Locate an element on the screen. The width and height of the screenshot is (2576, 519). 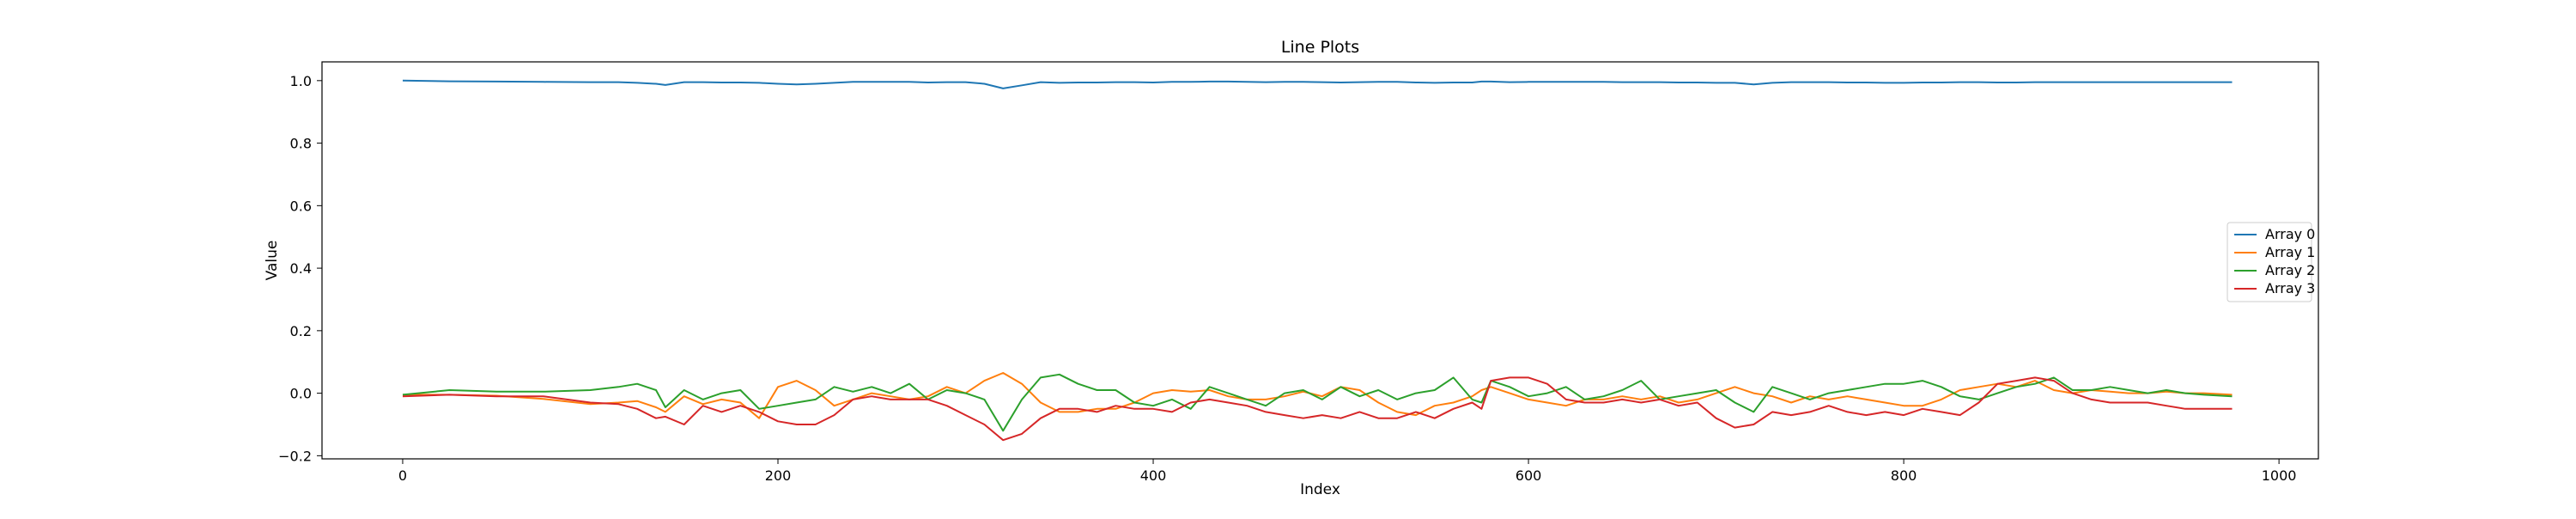
x-tick-label: 200 is located at coordinates (779, 475).